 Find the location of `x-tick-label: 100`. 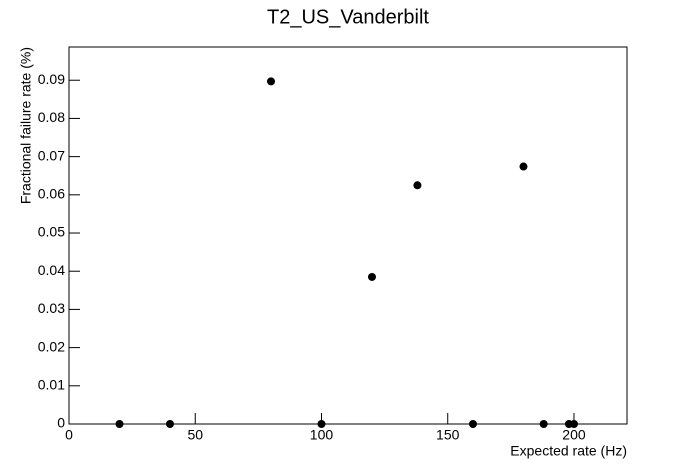

x-tick-label: 100 is located at coordinates (322, 435).